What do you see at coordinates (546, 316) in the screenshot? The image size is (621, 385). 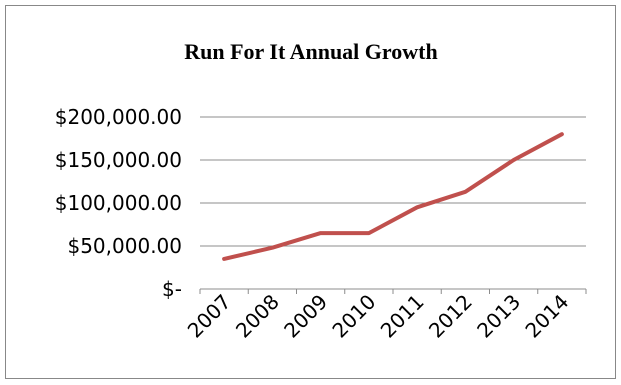 I see `x-tick-label: 2014` at bounding box center [546, 316].